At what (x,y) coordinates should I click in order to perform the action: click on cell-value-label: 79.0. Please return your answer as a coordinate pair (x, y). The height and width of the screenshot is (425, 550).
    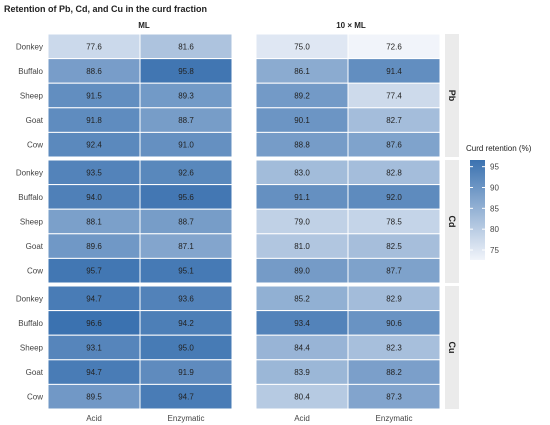
    Looking at the image, I should click on (302, 222).